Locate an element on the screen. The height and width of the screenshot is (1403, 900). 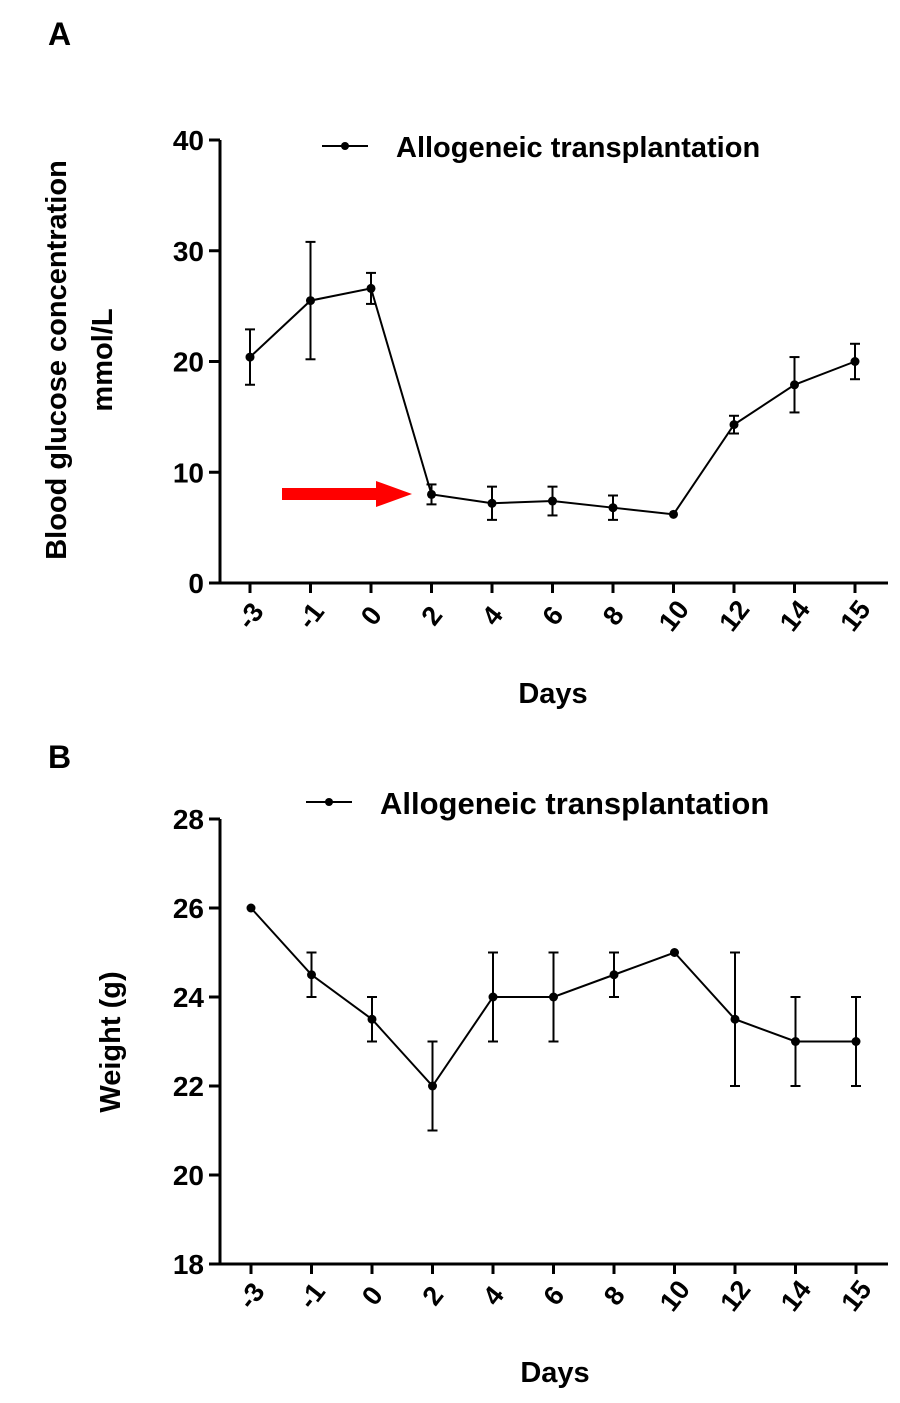
panel-b-x-tick-label: 8 is located at coordinates (614, 1296).